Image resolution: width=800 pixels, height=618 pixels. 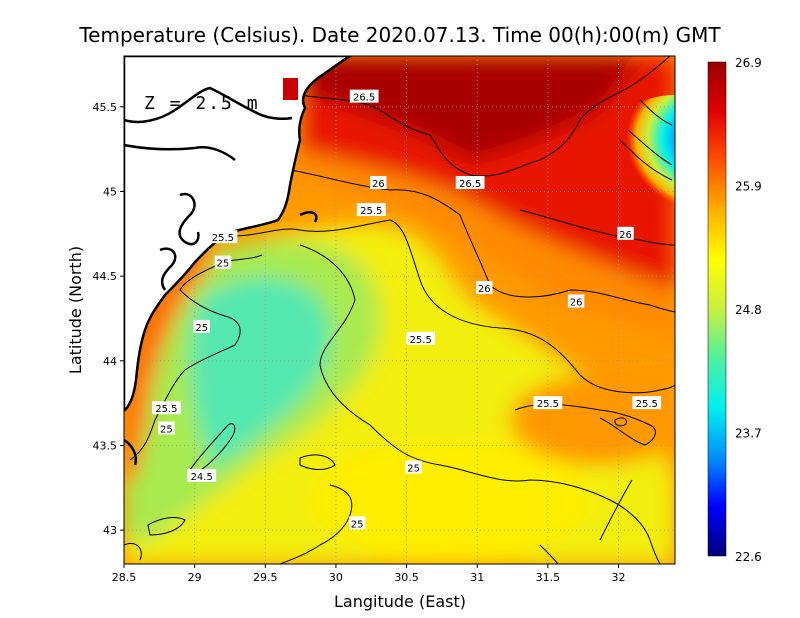 I want to click on colorbar-tick-label: 25.9, so click(x=748, y=187).